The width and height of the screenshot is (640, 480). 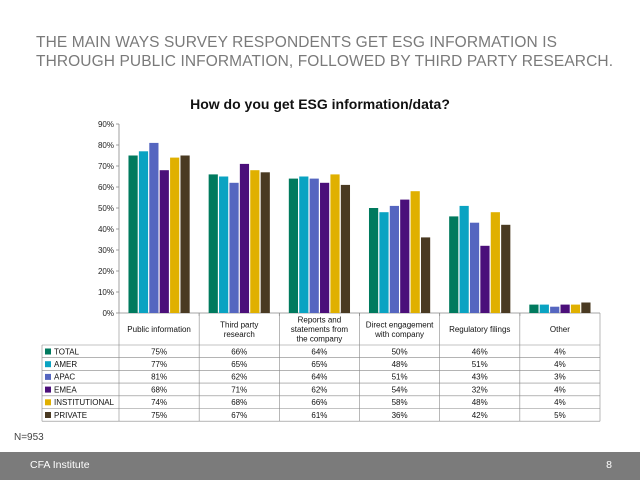 I want to click on legend-label: APAC, so click(x=64, y=377).